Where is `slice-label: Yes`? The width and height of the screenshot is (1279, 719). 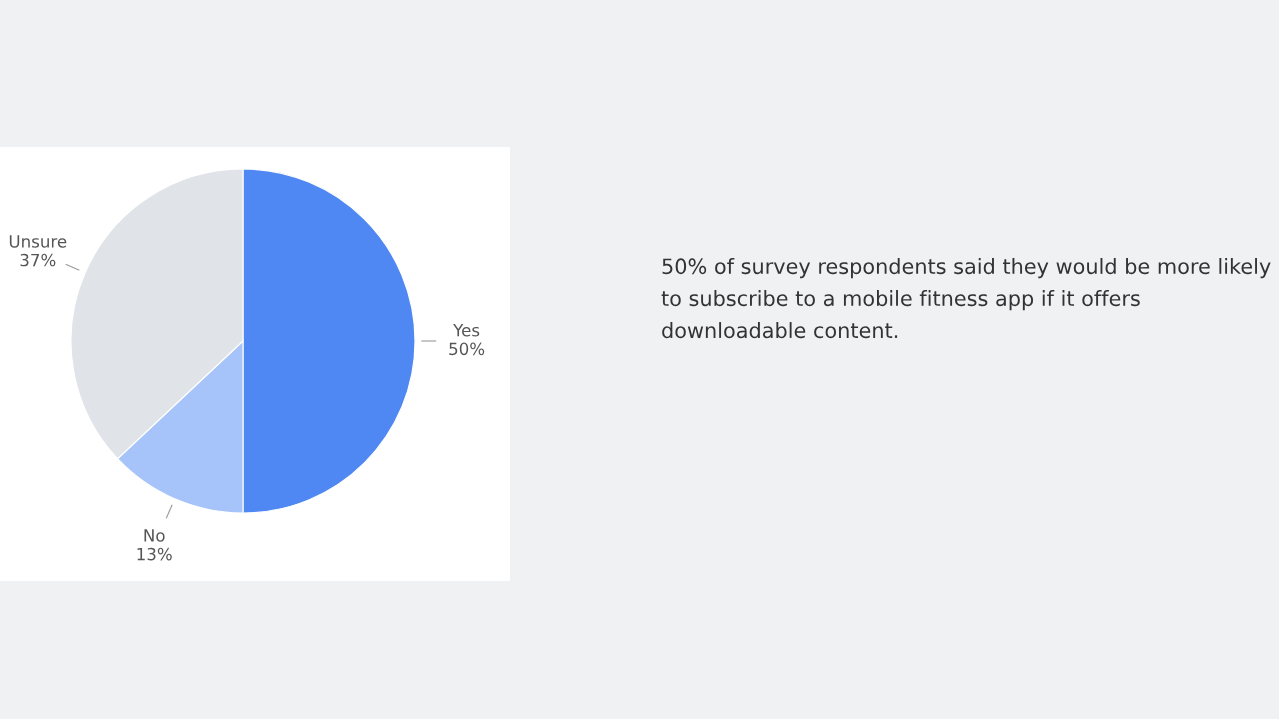
slice-label: Yes is located at coordinates (466, 330).